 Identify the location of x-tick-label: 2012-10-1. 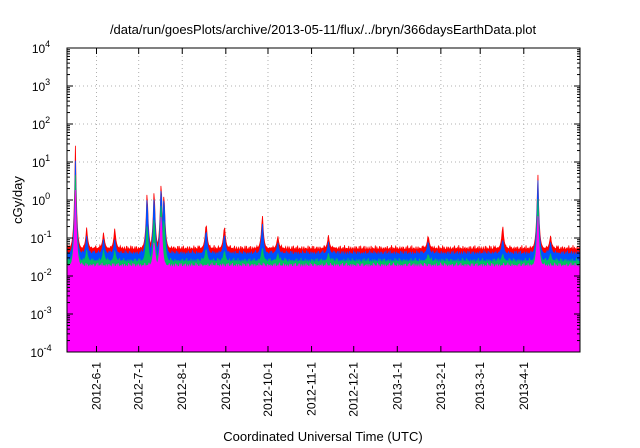
(268, 389).